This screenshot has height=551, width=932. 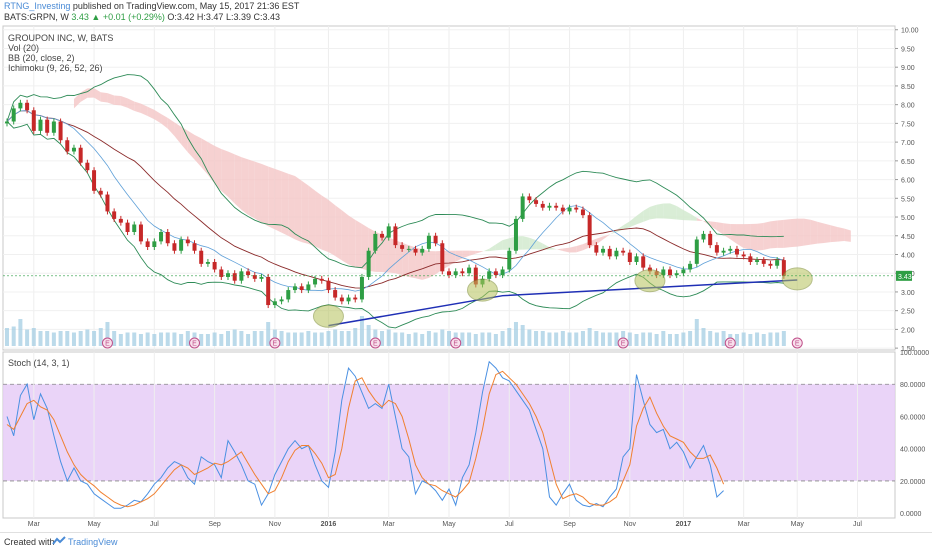 What do you see at coordinates (93, 542) in the screenshot?
I see `tradingview-brand: TradingView` at bounding box center [93, 542].